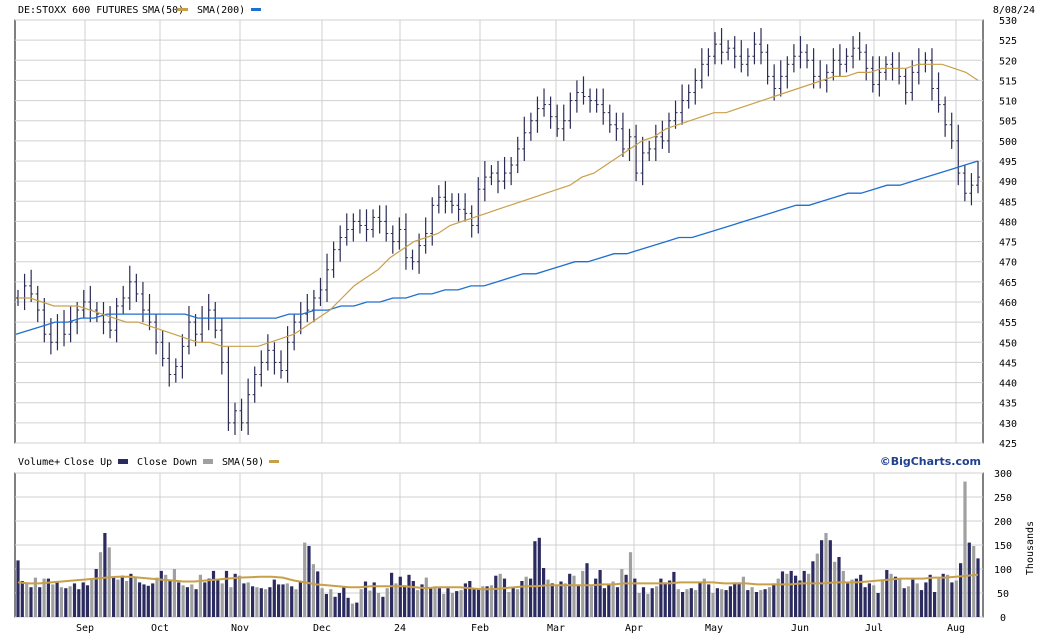  Describe the element at coordinates (160, 628) in the screenshot. I see `x-tick-label: Oct` at that location.